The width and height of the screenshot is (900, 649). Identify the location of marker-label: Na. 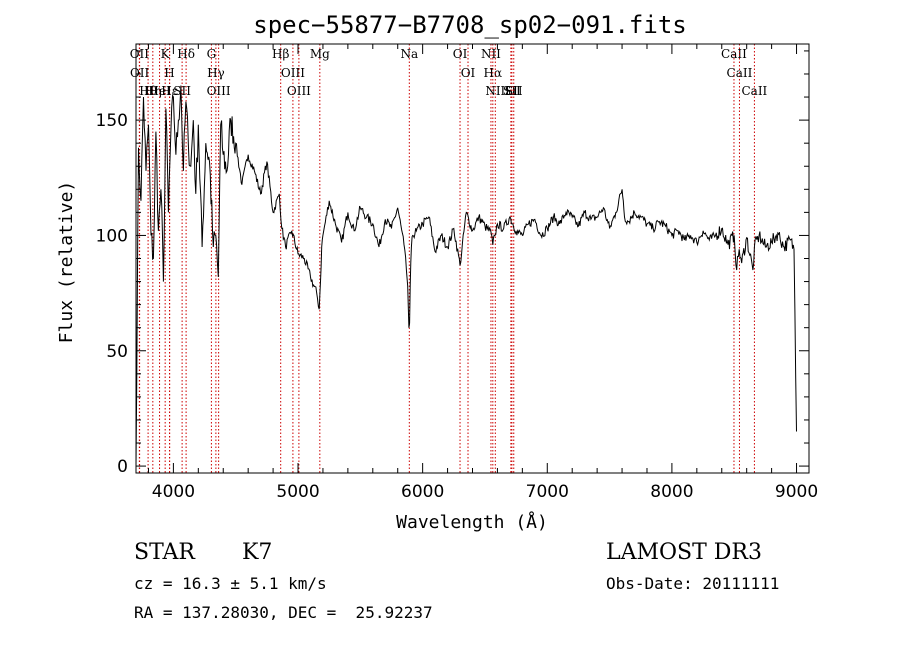
(409, 54).